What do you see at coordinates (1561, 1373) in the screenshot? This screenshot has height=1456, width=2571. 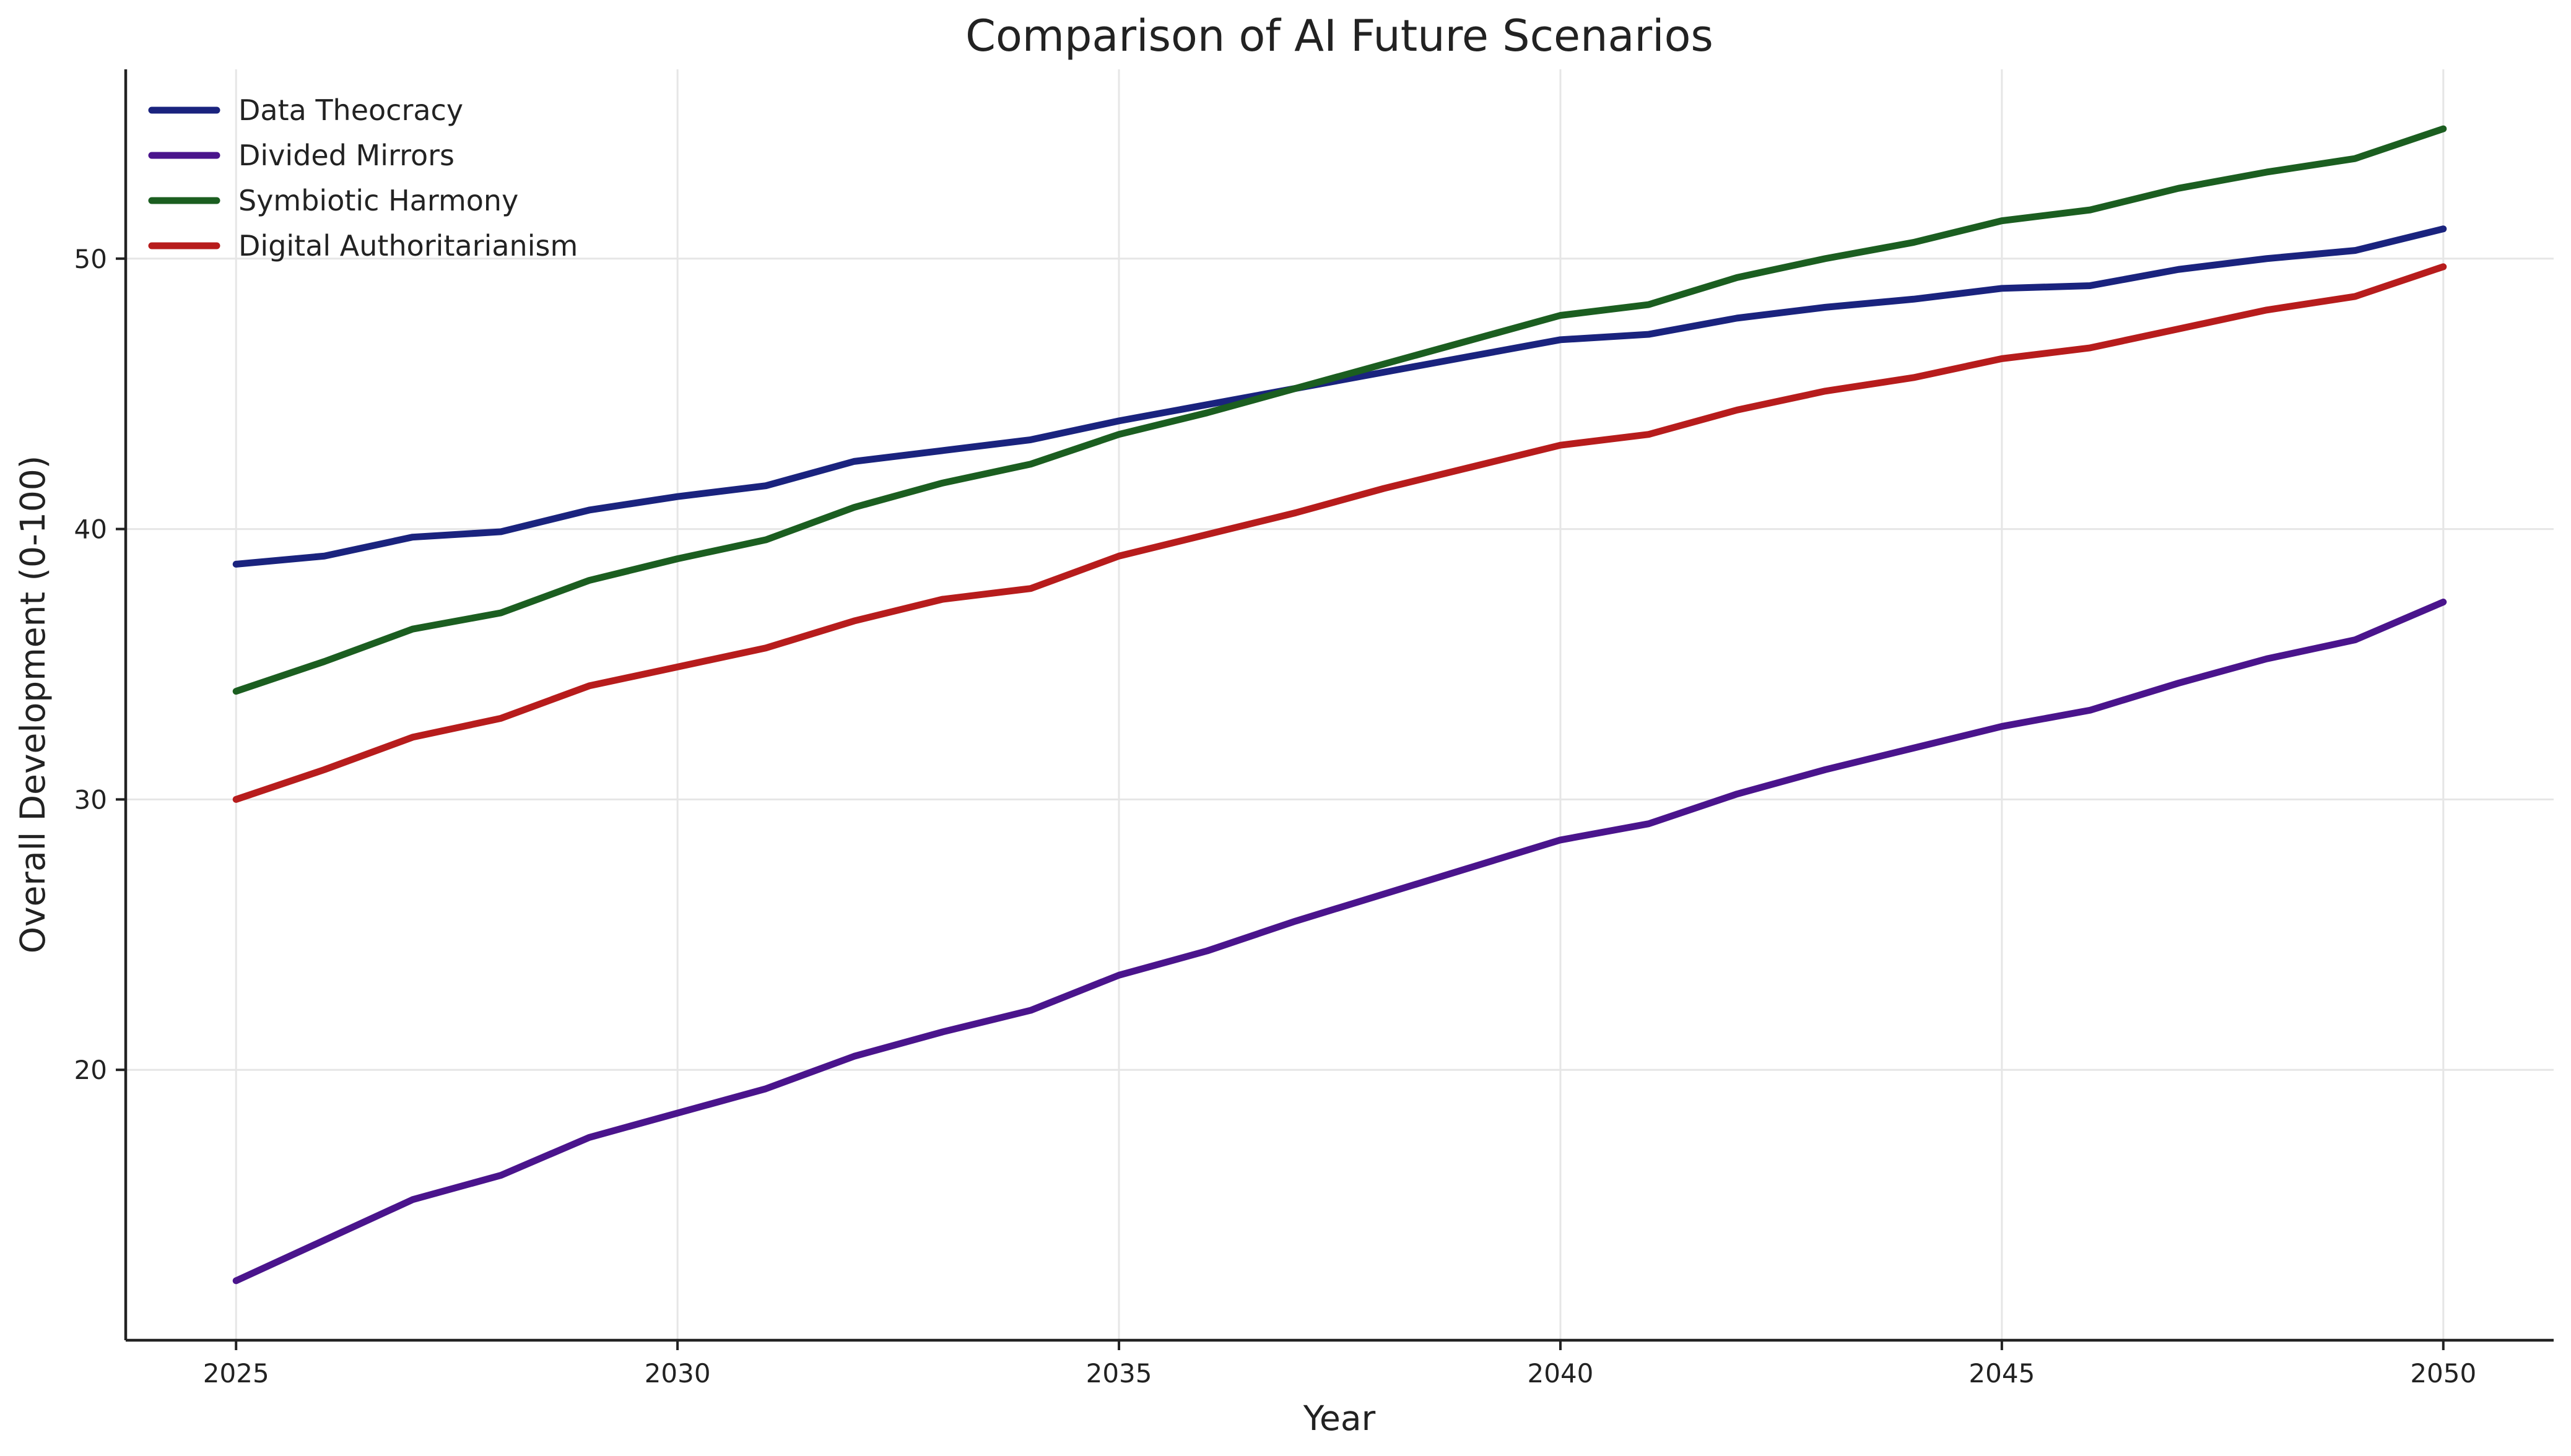 I see `x-tick-label: 2040` at bounding box center [1561, 1373].